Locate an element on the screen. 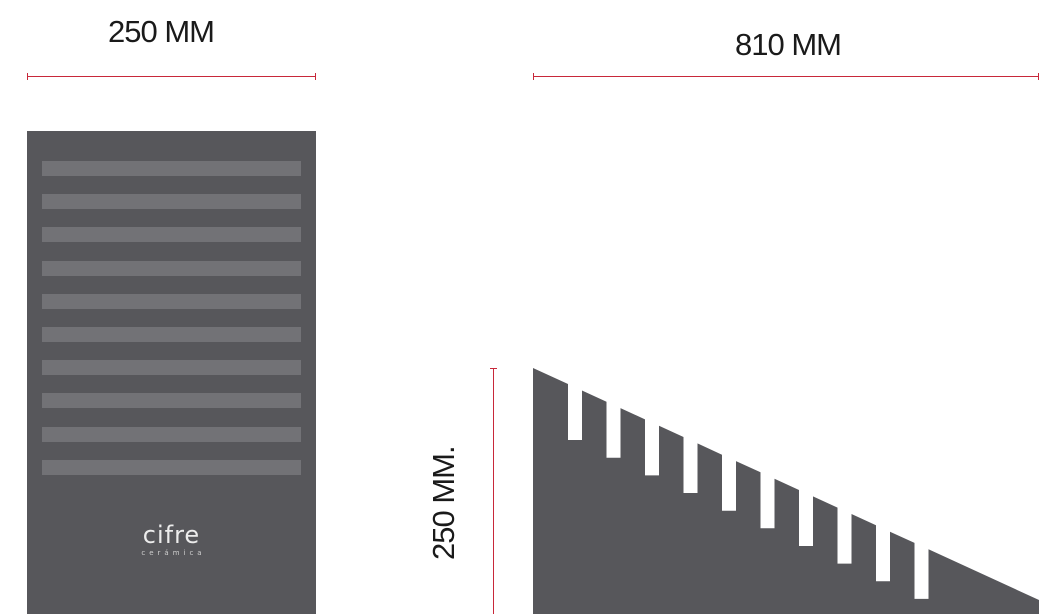 This screenshot has width=1039, height=614. front-width-dimension-line is located at coordinates (171, 76).